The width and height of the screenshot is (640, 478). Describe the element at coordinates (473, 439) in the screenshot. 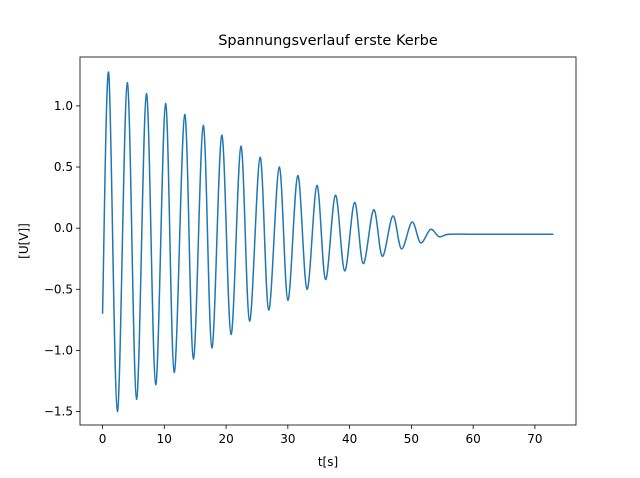

I see `x-tick-label: 60` at that location.